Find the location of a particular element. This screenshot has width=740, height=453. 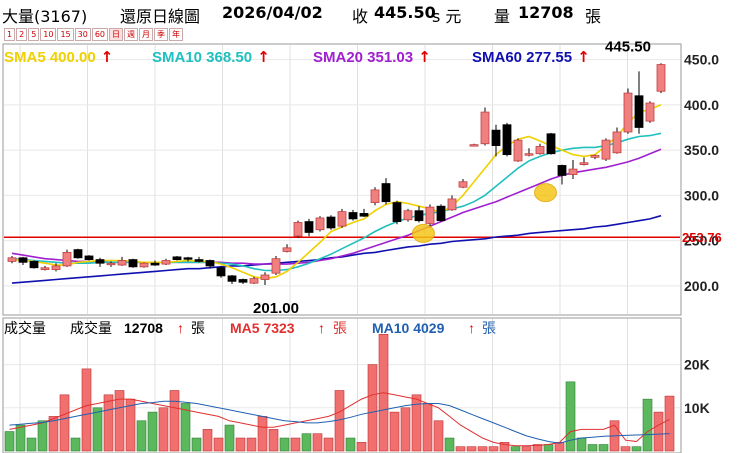

ma-legend-label: SMA20 351.03 is located at coordinates (363, 57).